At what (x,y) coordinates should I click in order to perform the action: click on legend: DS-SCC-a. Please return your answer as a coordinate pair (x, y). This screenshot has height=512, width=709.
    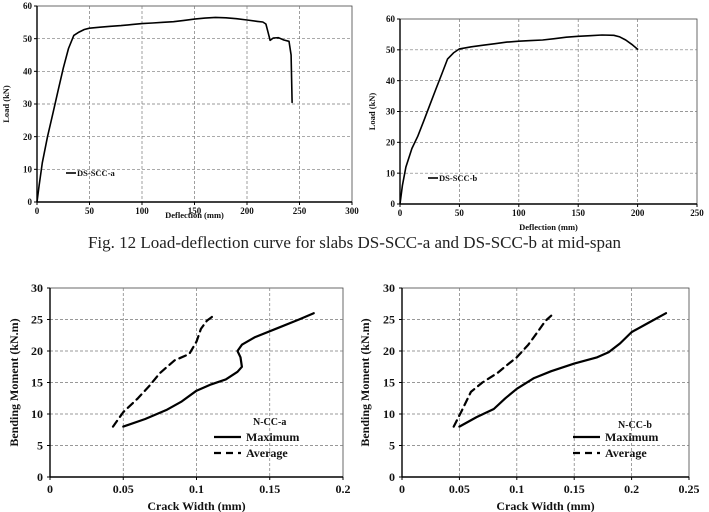
    Looking at the image, I should click on (91, 173).